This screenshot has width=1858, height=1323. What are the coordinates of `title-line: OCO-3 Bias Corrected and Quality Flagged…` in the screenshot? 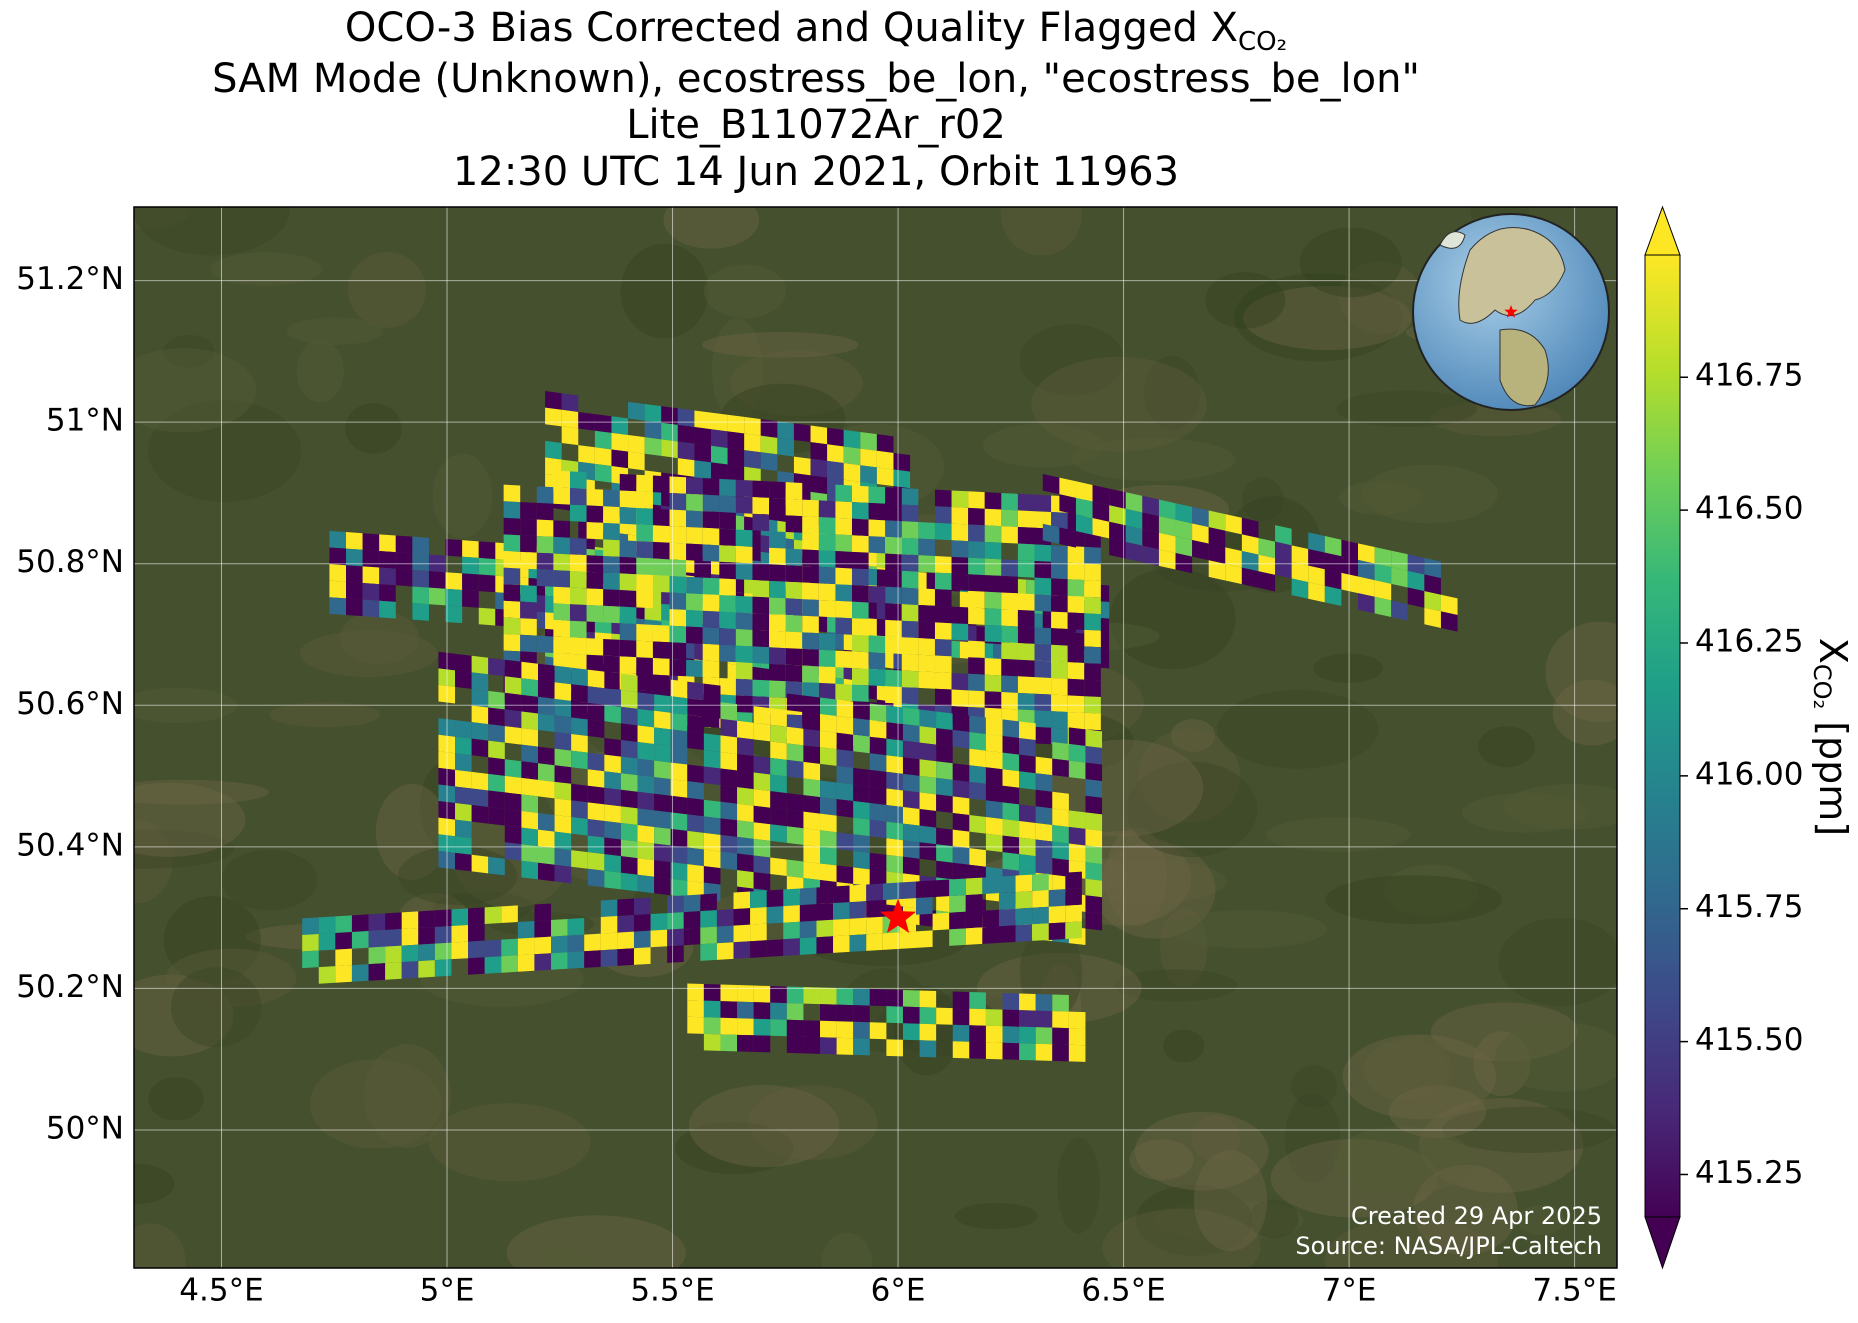 It's located at (816, 31).